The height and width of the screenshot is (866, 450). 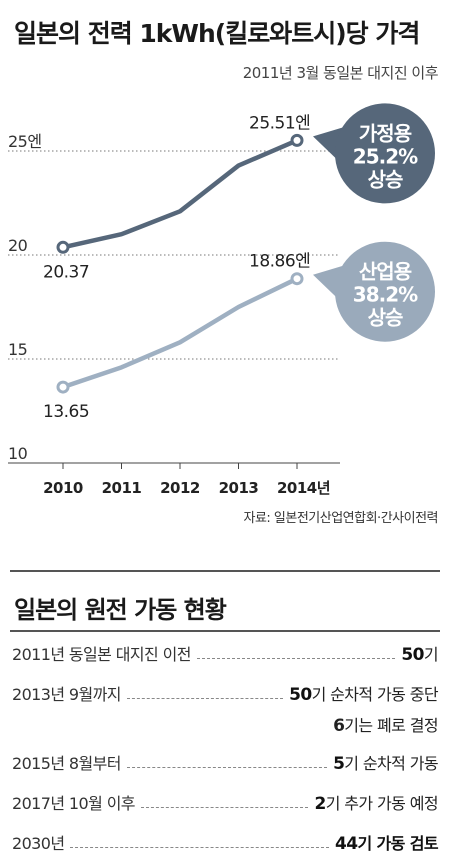 What do you see at coordinates (225, 841) in the screenshot?
I see `status-row-2030: 2030년 44기 가동 검토` at bounding box center [225, 841].